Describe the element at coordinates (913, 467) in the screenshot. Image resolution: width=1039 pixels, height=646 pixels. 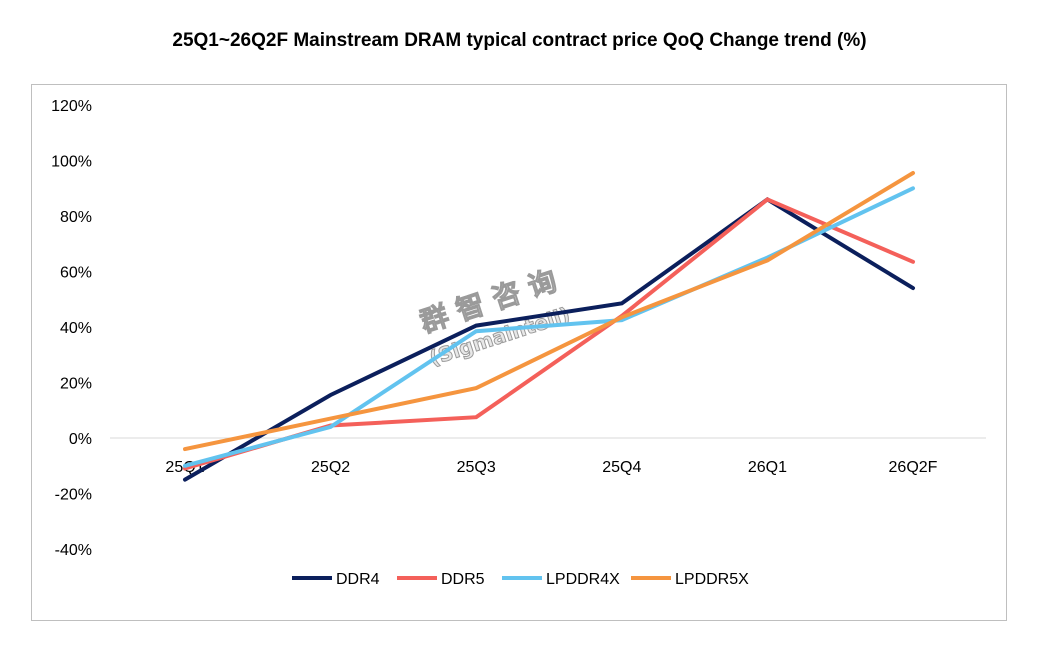
I see `x-tick-label: 26Q2F` at that location.